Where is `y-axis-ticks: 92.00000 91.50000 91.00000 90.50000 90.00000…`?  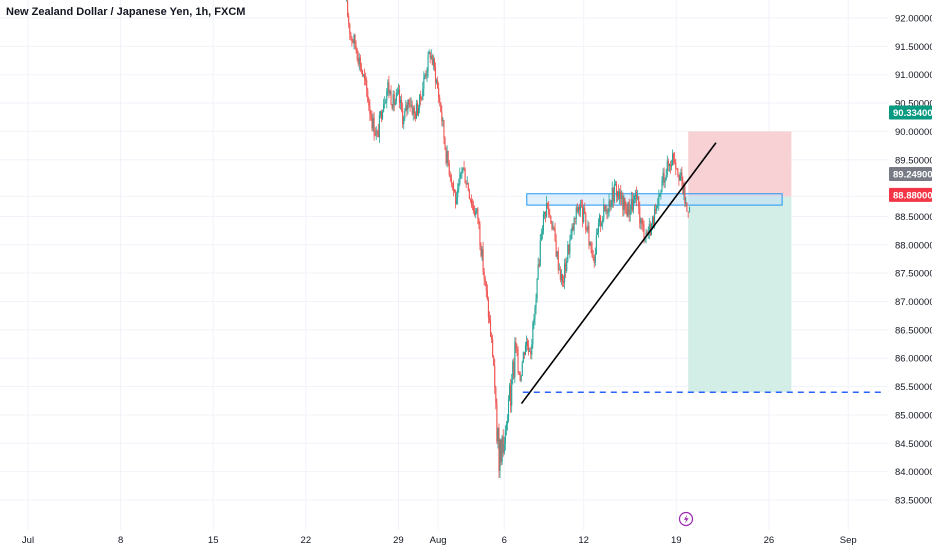
y-axis-ticks: 92.00000 91.50000 91.00000 90.50000 90.00000… is located at coordinates (913, 260).